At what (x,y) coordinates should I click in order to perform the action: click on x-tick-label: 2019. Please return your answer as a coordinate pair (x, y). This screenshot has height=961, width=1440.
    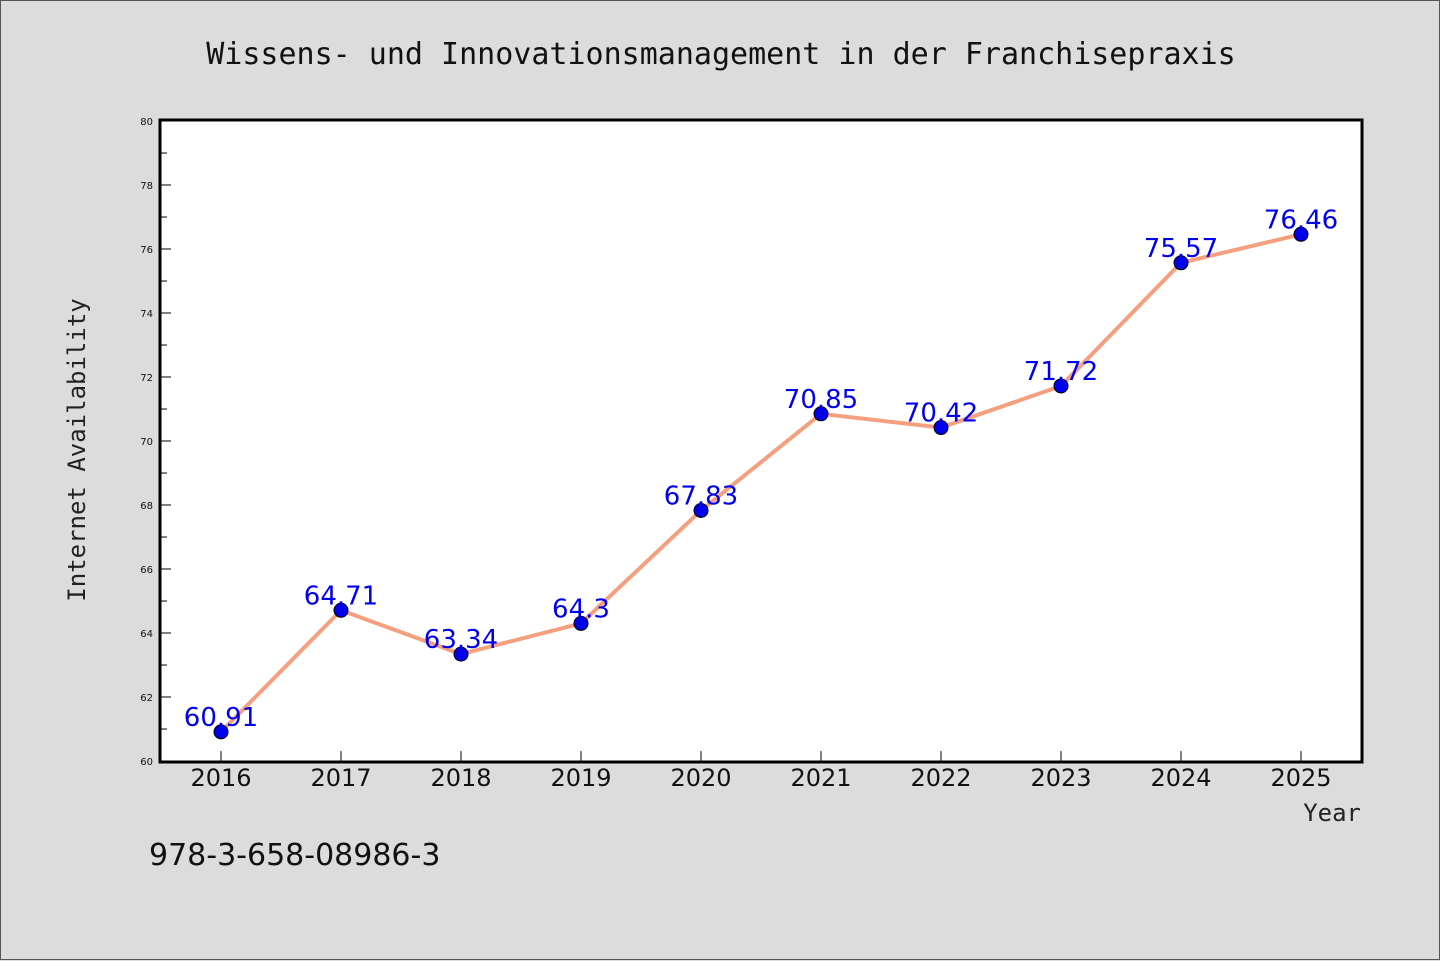
    Looking at the image, I should click on (580, 778).